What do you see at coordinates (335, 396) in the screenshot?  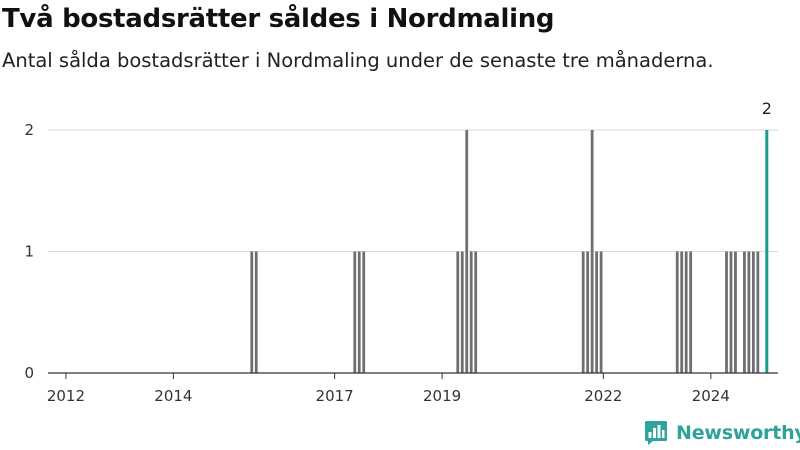 I see `x-tick-label: 2017` at bounding box center [335, 396].